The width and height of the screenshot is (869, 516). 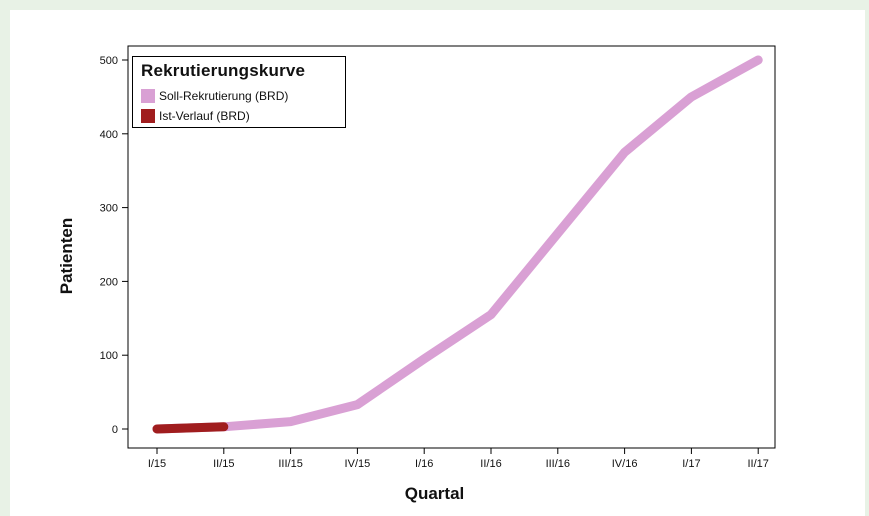 What do you see at coordinates (358, 464) in the screenshot?
I see `x-tick-label: IV/15` at bounding box center [358, 464].